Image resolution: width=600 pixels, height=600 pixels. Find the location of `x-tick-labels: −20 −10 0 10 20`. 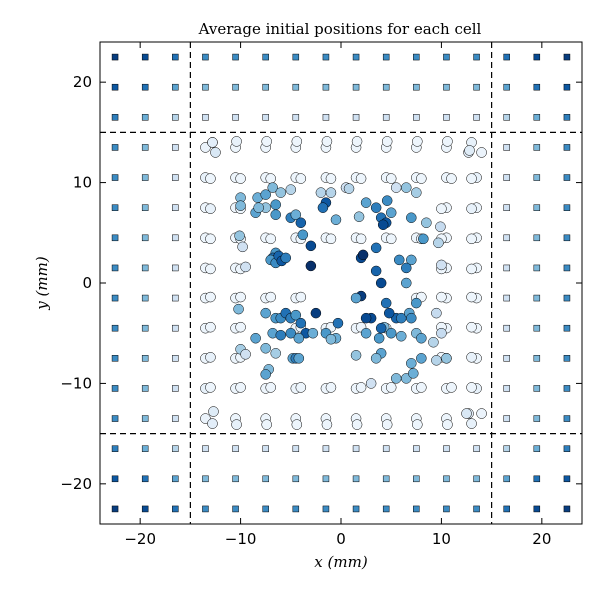

x-tick-labels: −20 −10 0 10 20 is located at coordinates (337, 539).